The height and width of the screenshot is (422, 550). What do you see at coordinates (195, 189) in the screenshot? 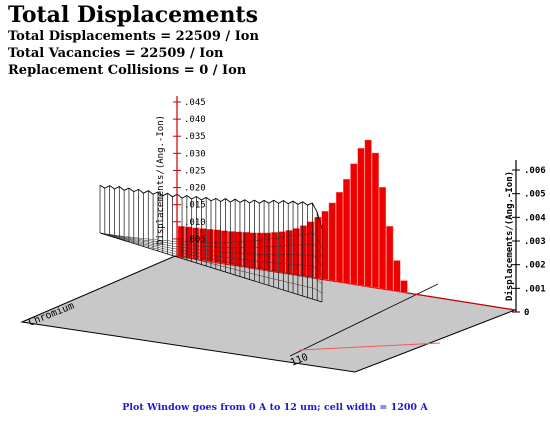
I see `left-tick-label: .020` at bounding box center [195, 189].